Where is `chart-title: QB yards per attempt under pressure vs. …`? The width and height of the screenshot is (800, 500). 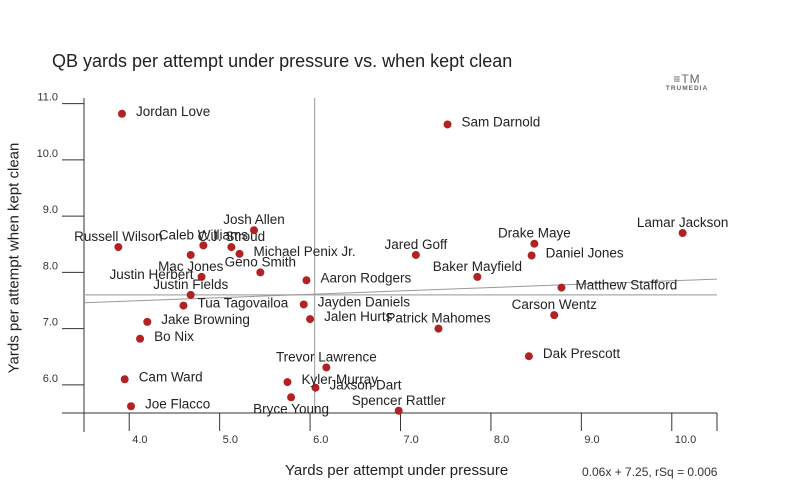
chart-title: QB yards per attempt under pressure vs. … is located at coordinates (282, 61).